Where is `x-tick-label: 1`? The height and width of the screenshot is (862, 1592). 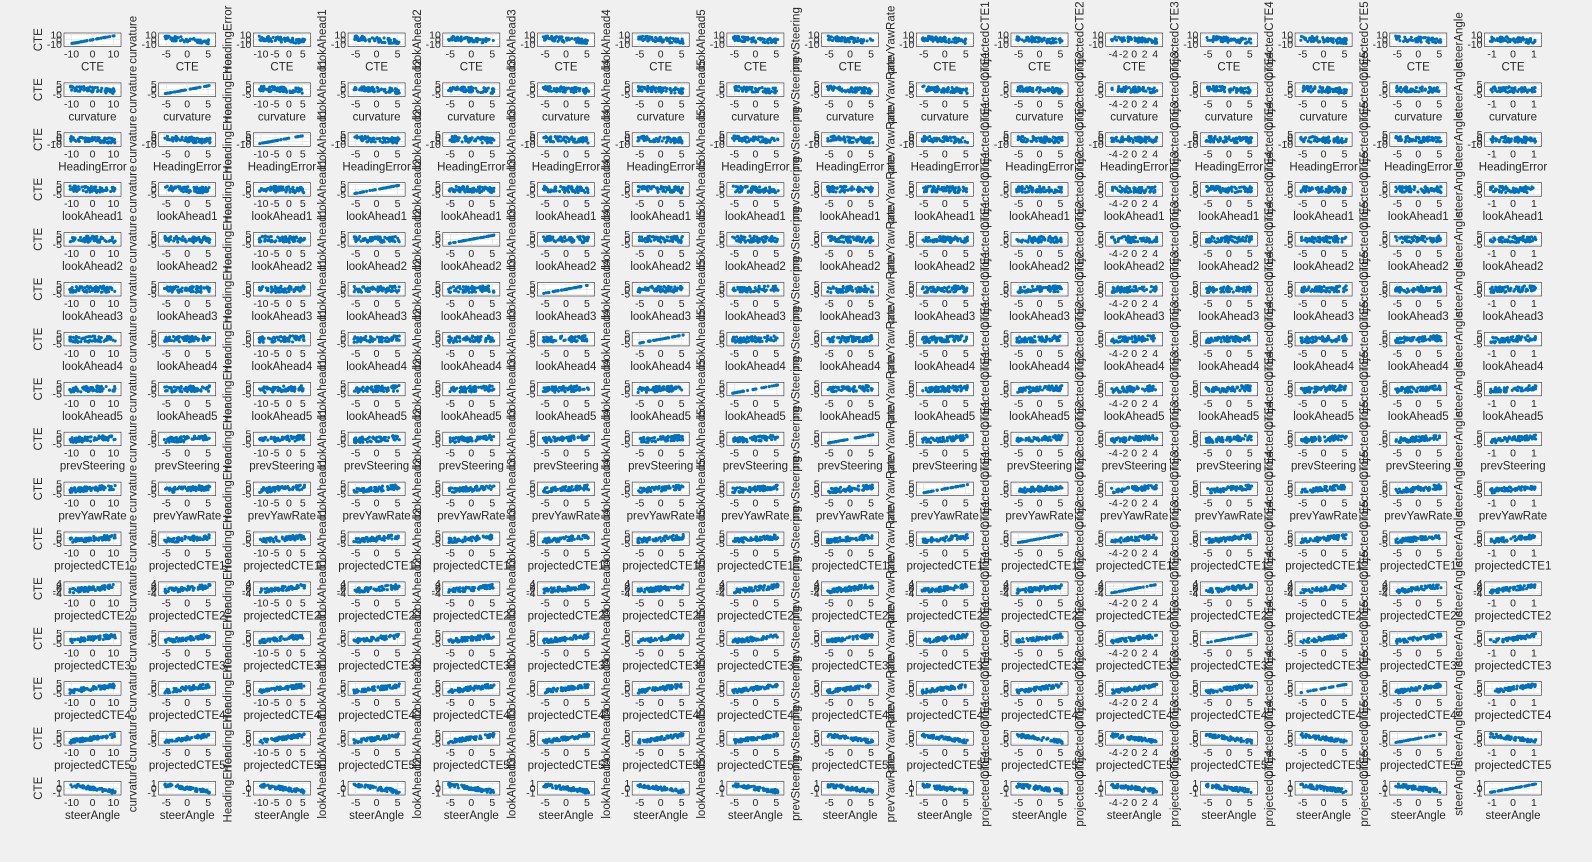 x-tick-label: 1 is located at coordinates (1534, 154).